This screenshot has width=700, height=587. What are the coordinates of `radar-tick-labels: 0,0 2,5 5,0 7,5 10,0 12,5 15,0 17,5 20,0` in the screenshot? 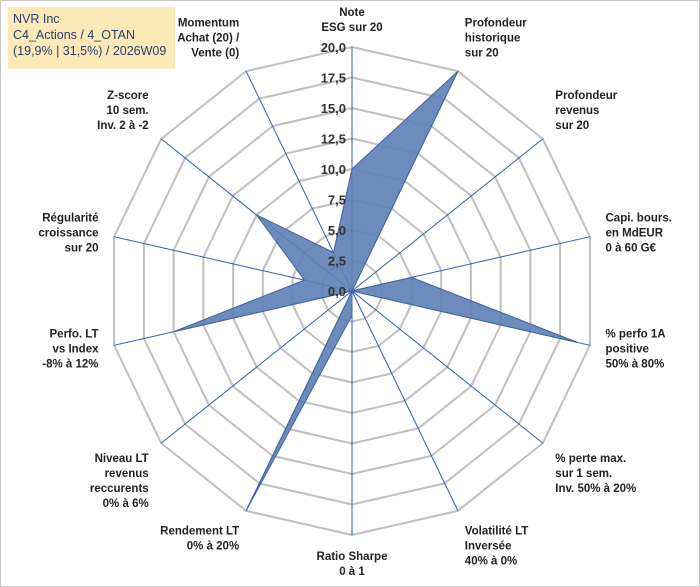 It's located at (333, 169).